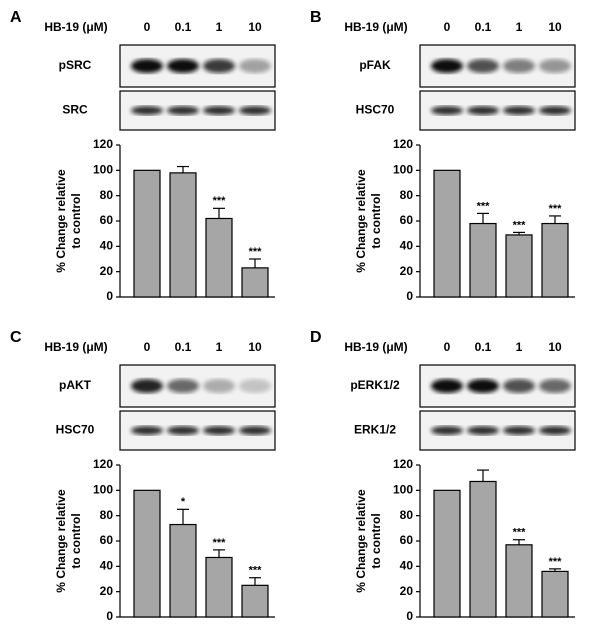 The image size is (600, 639). Describe the element at coordinates (316, 17) in the screenshot. I see `panel-label: B` at that location.